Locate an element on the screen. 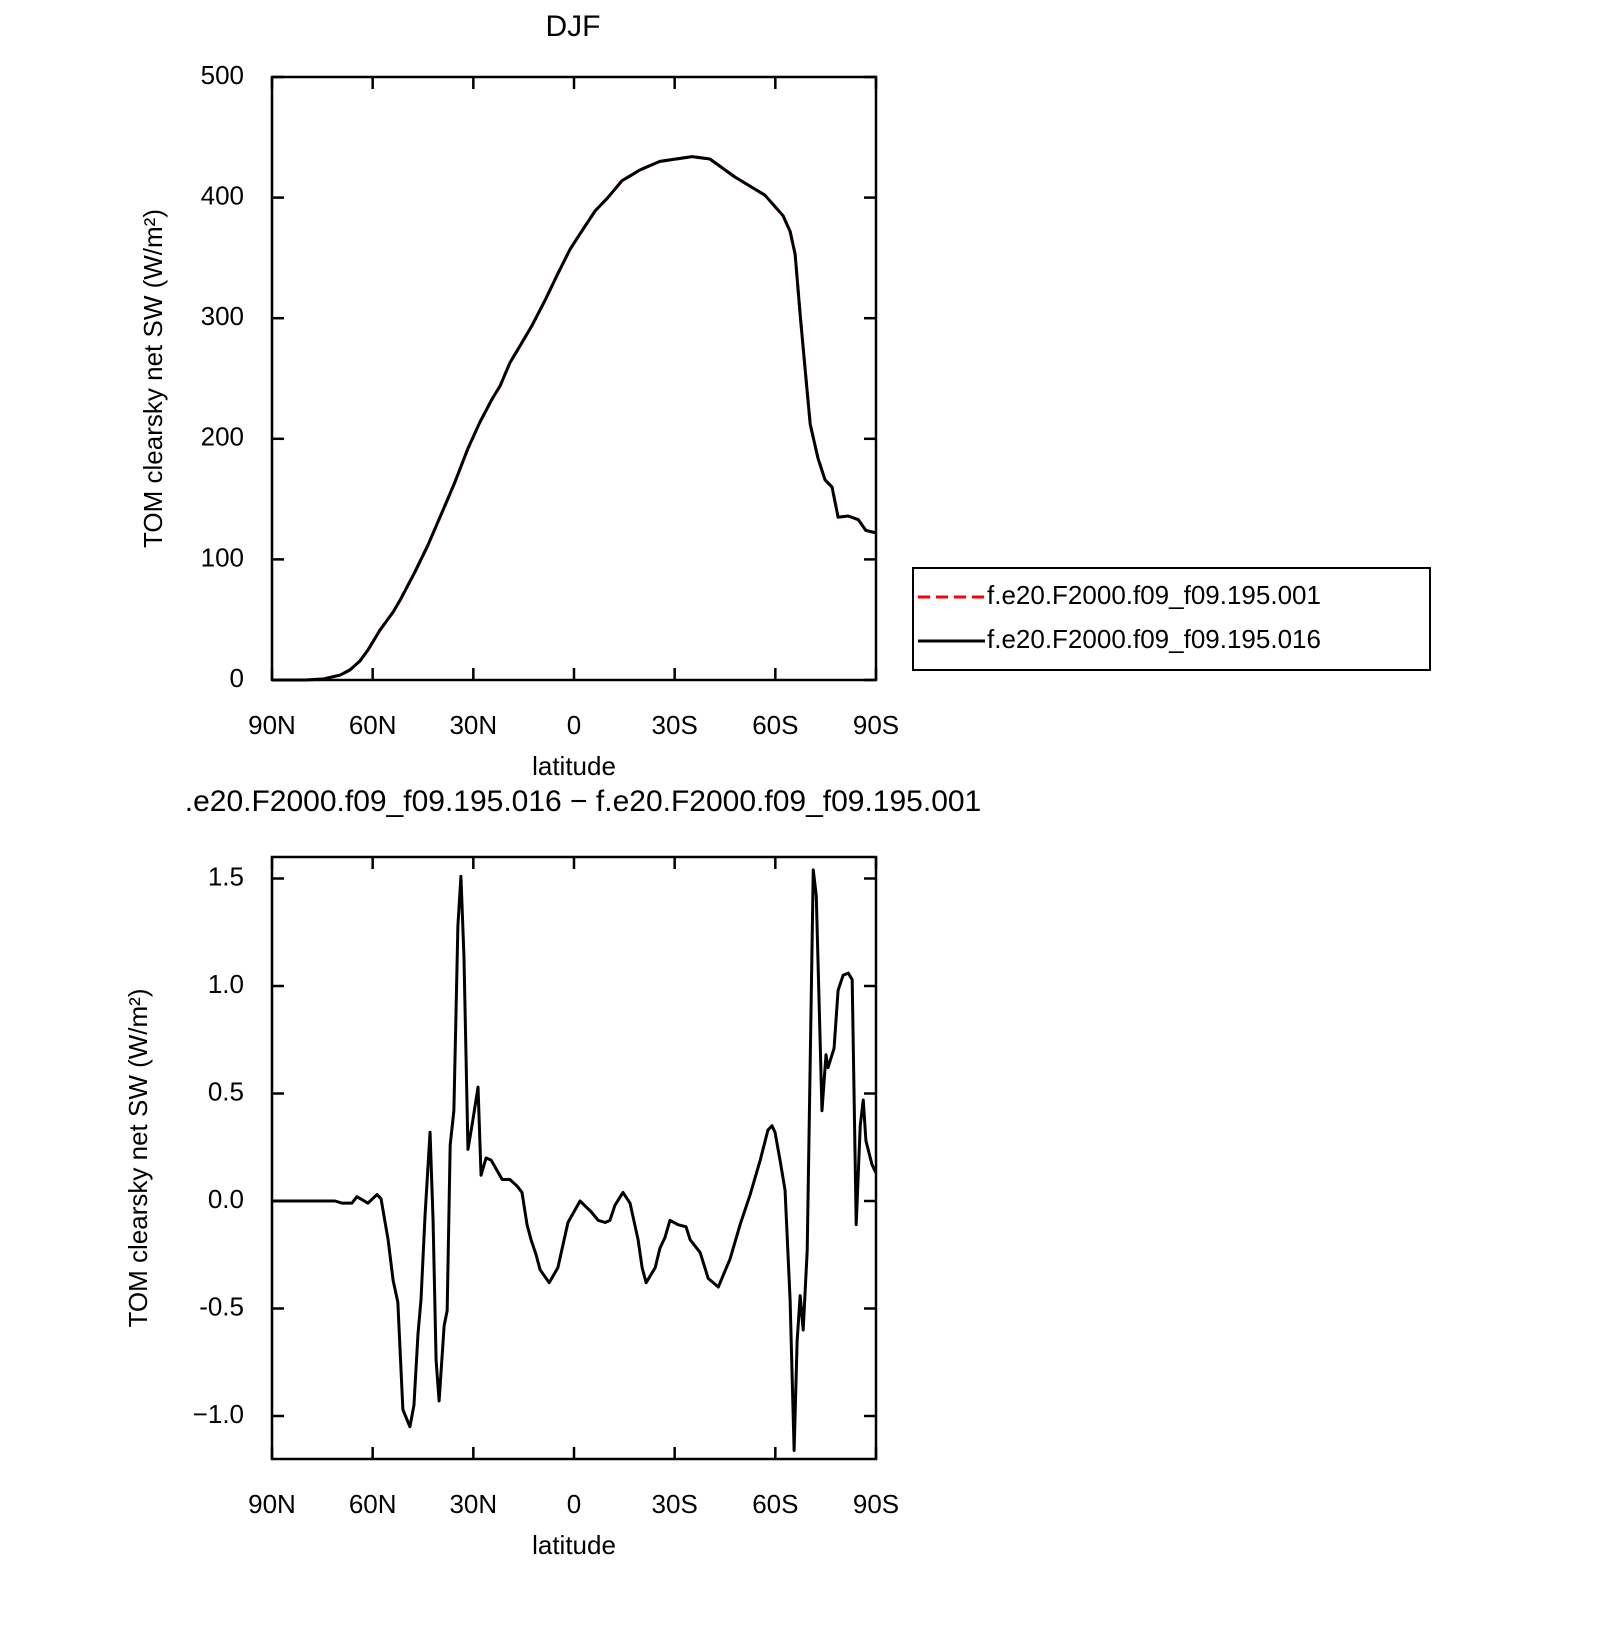  legend-label: f.e20.F2000.f09_f09.195.001 is located at coordinates (1154, 595).